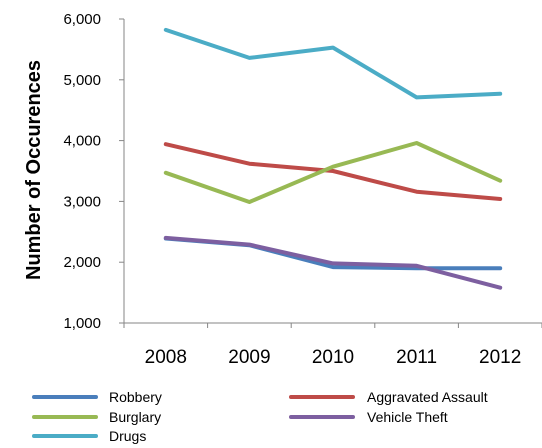 The height and width of the screenshot is (448, 542). Describe the element at coordinates (82, 141) in the screenshot. I see `y-tick-label: 4,000` at that location.